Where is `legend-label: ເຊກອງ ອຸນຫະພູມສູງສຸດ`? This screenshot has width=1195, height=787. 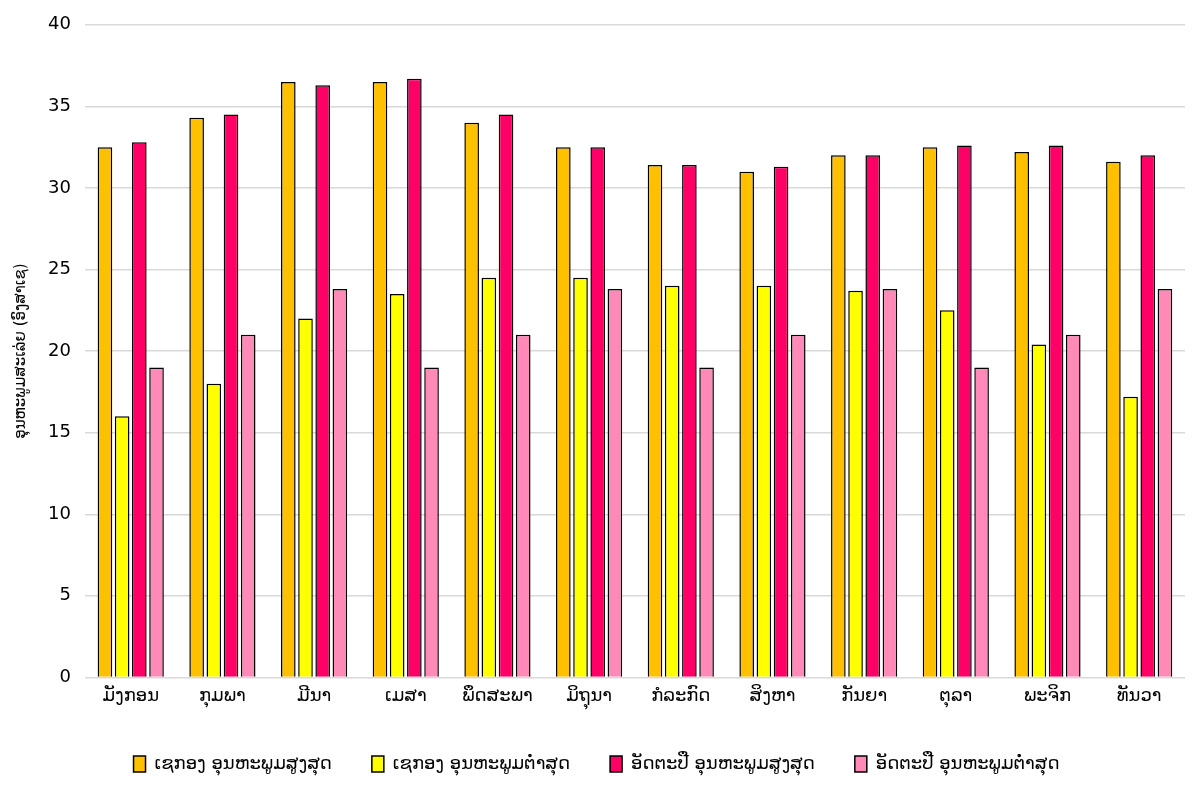
legend-label: ເຊກອງ ອຸນຫະພູມສູງສຸດ is located at coordinates (243, 763).